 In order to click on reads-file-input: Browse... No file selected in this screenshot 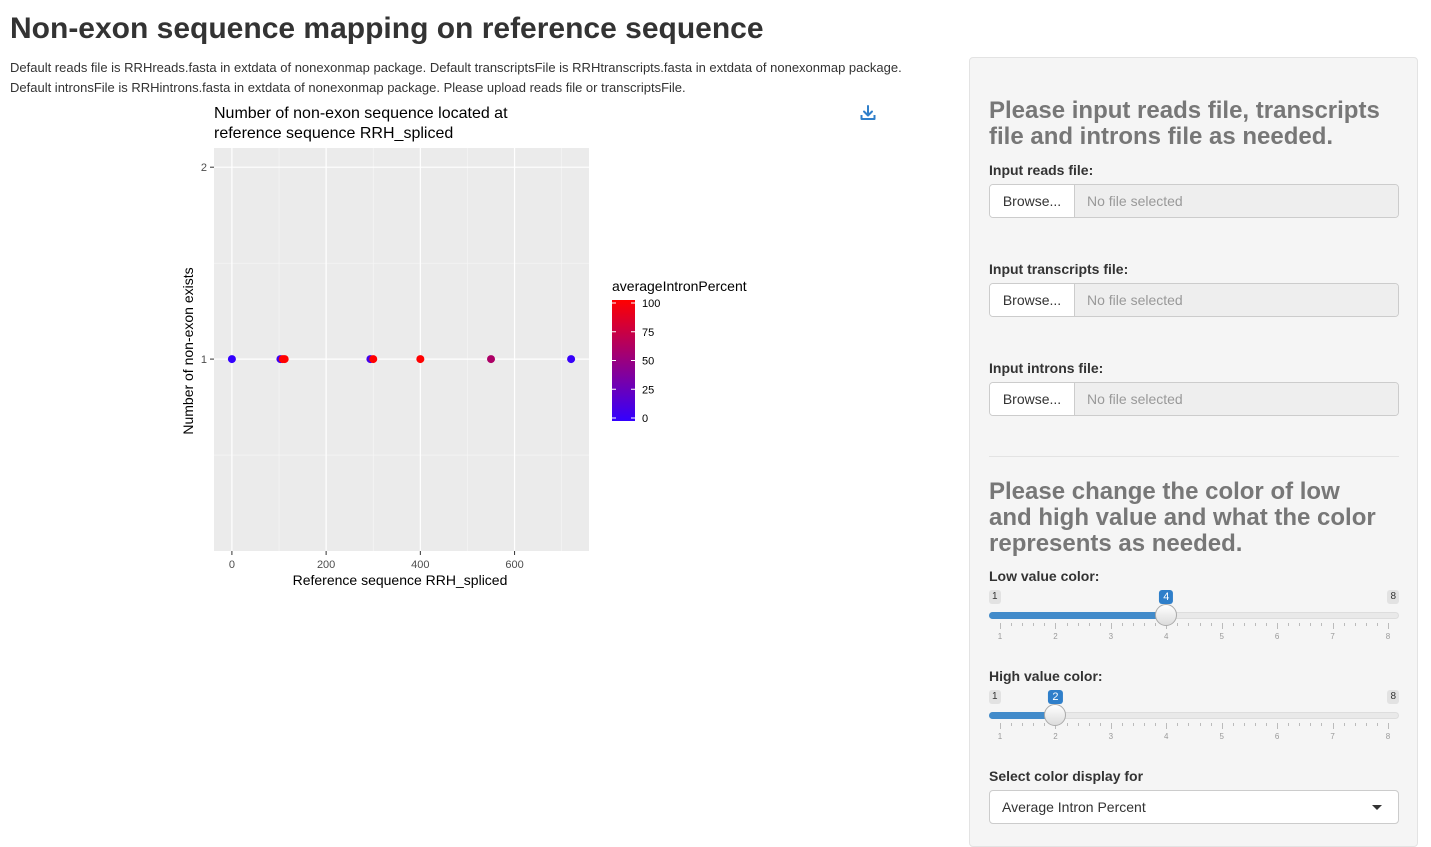, I will do `click(1194, 201)`.